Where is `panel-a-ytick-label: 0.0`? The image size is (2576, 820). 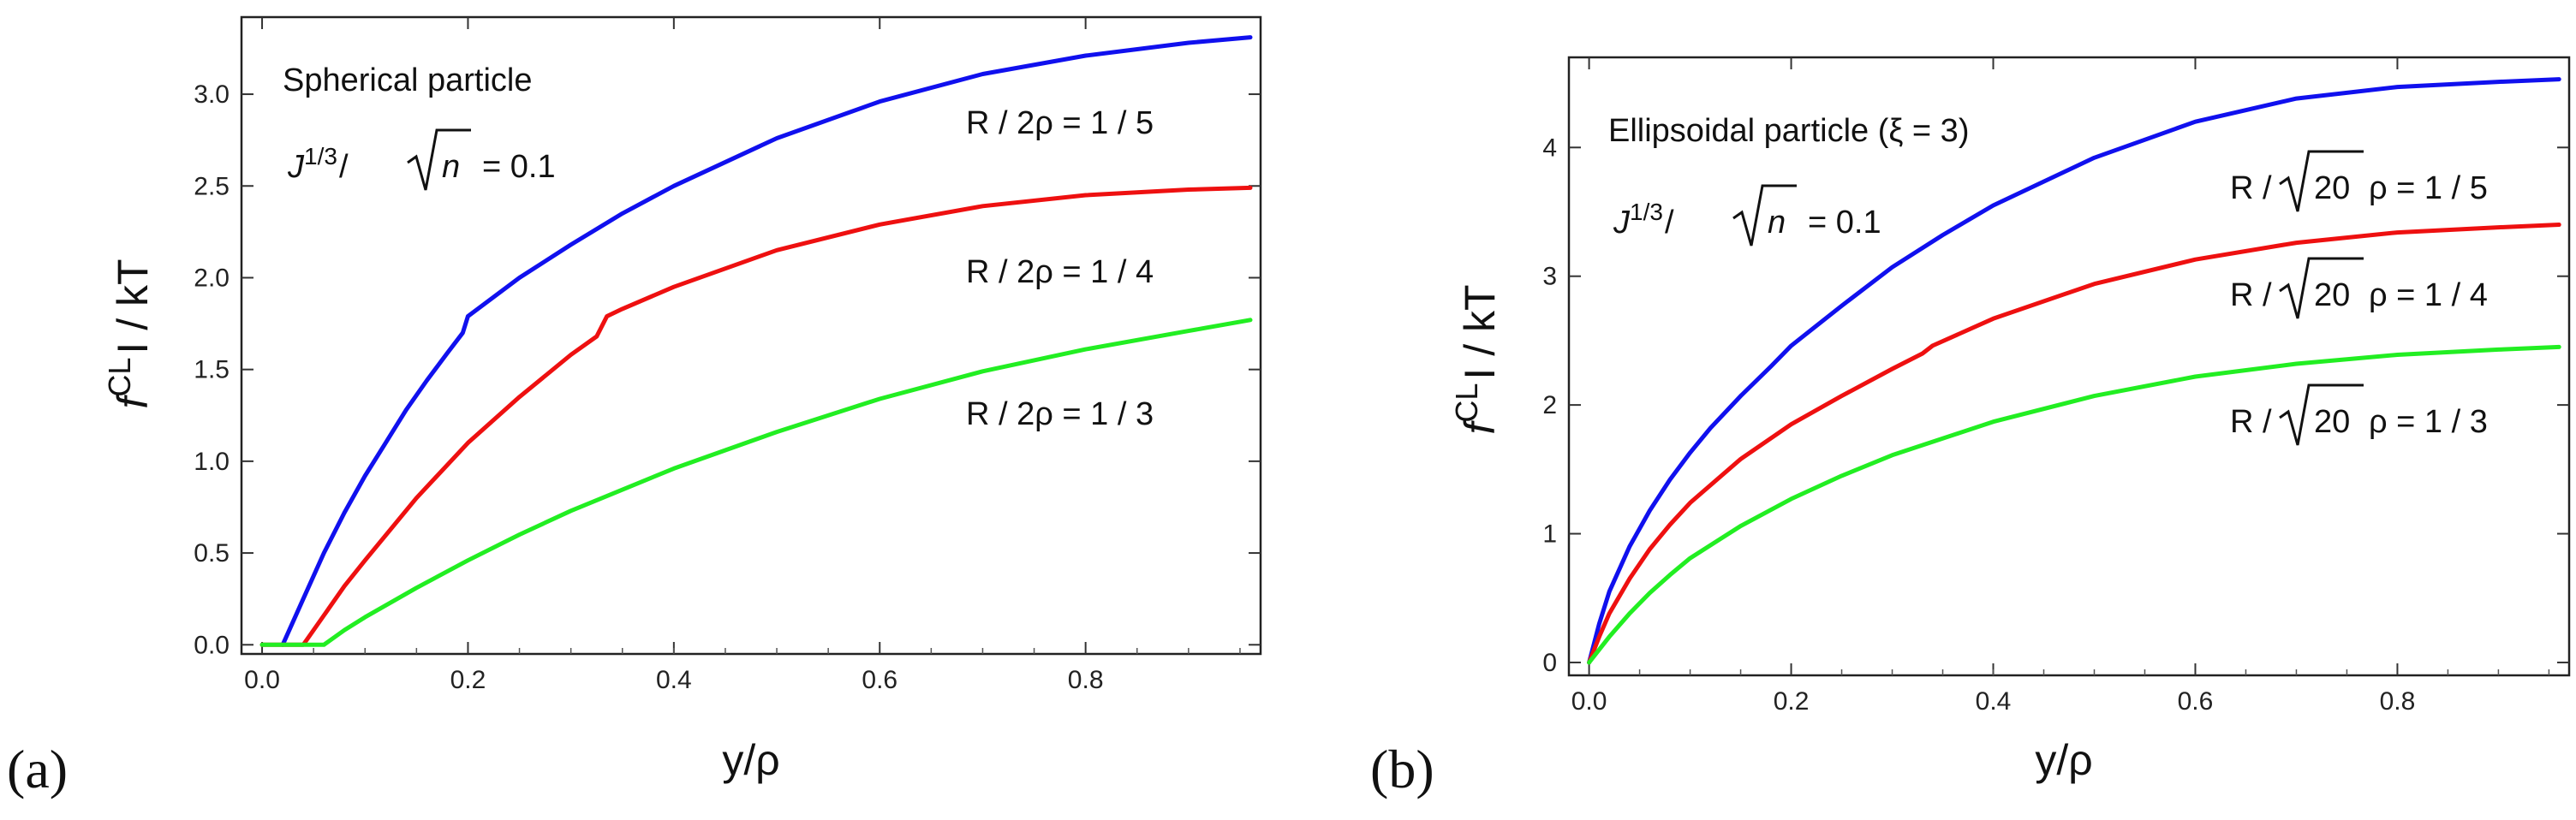
panel-a-ytick-label: 0.0 is located at coordinates (212, 645).